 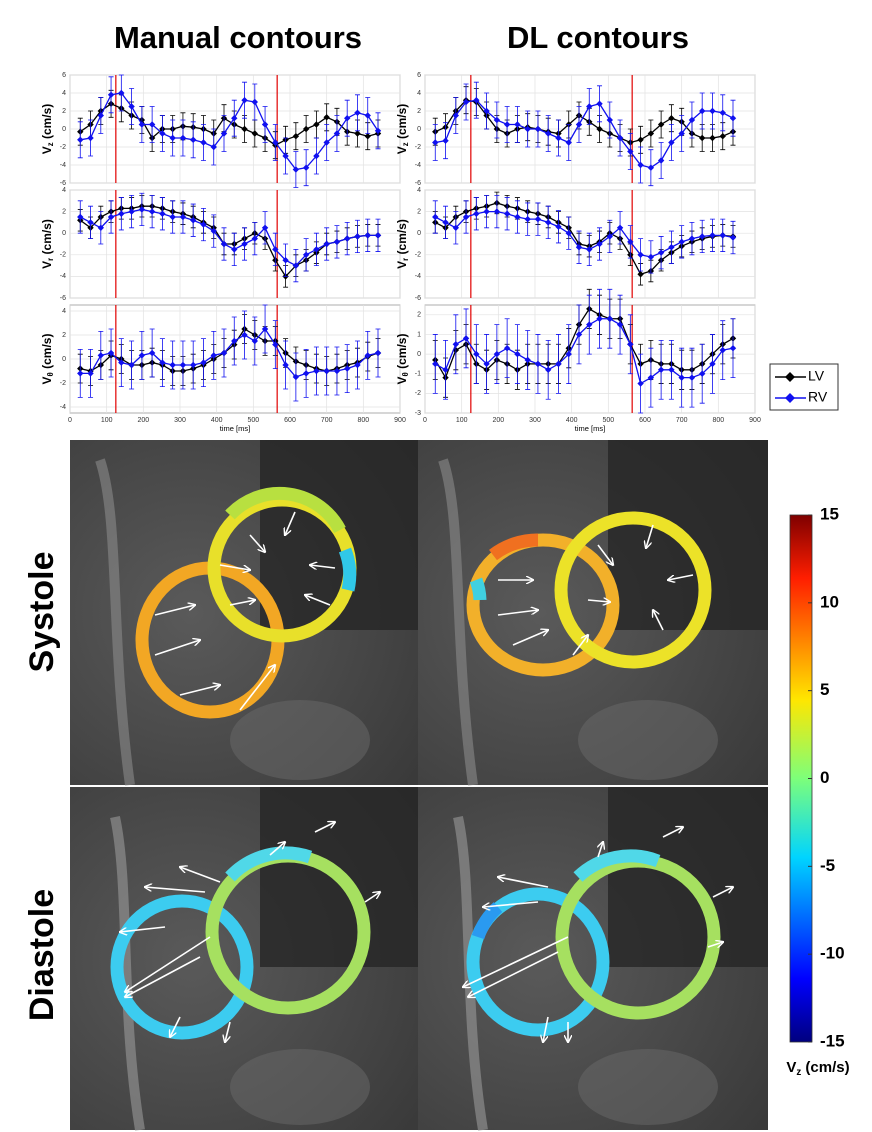 I want to click on y-tick-label: -1, so click(x=418, y=374).